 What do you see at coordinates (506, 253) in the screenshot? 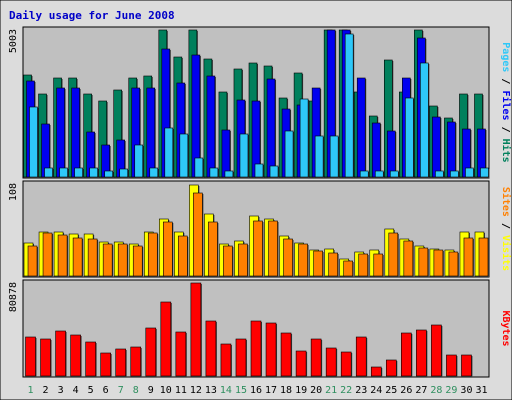
I see `panel-2-axis-label-part-2: Visits` at bounding box center [506, 253].